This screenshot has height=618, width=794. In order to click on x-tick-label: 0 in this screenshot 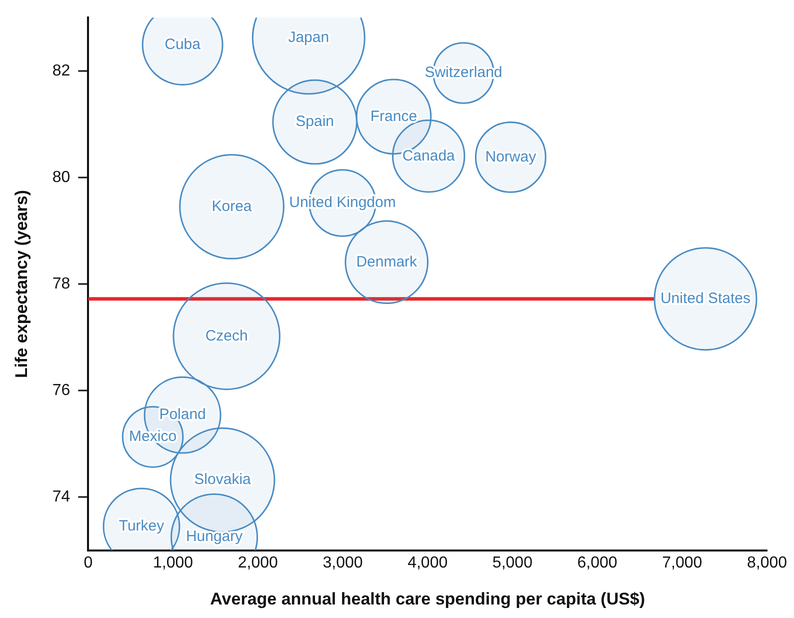, I will do `click(88, 563)`.